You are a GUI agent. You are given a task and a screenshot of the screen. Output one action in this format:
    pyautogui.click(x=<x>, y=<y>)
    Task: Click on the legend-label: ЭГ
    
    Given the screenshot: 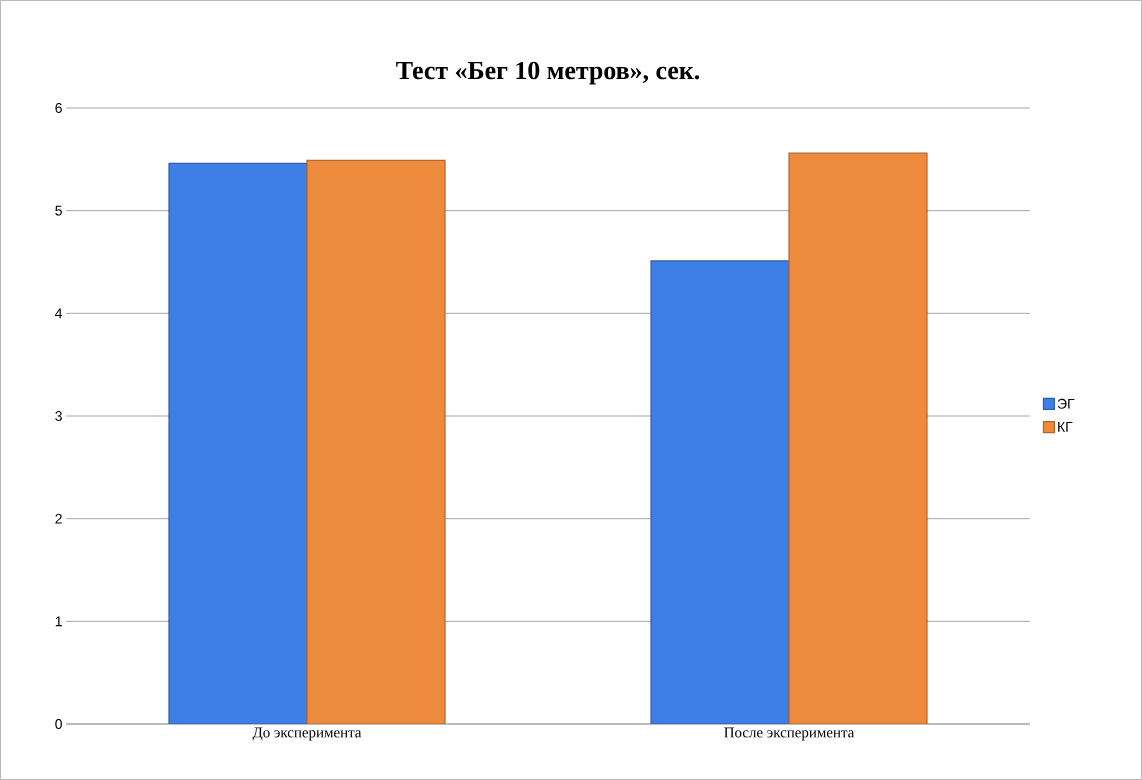 What is the action you would take?
    pyautogui.click(x=1066, y=403)
    